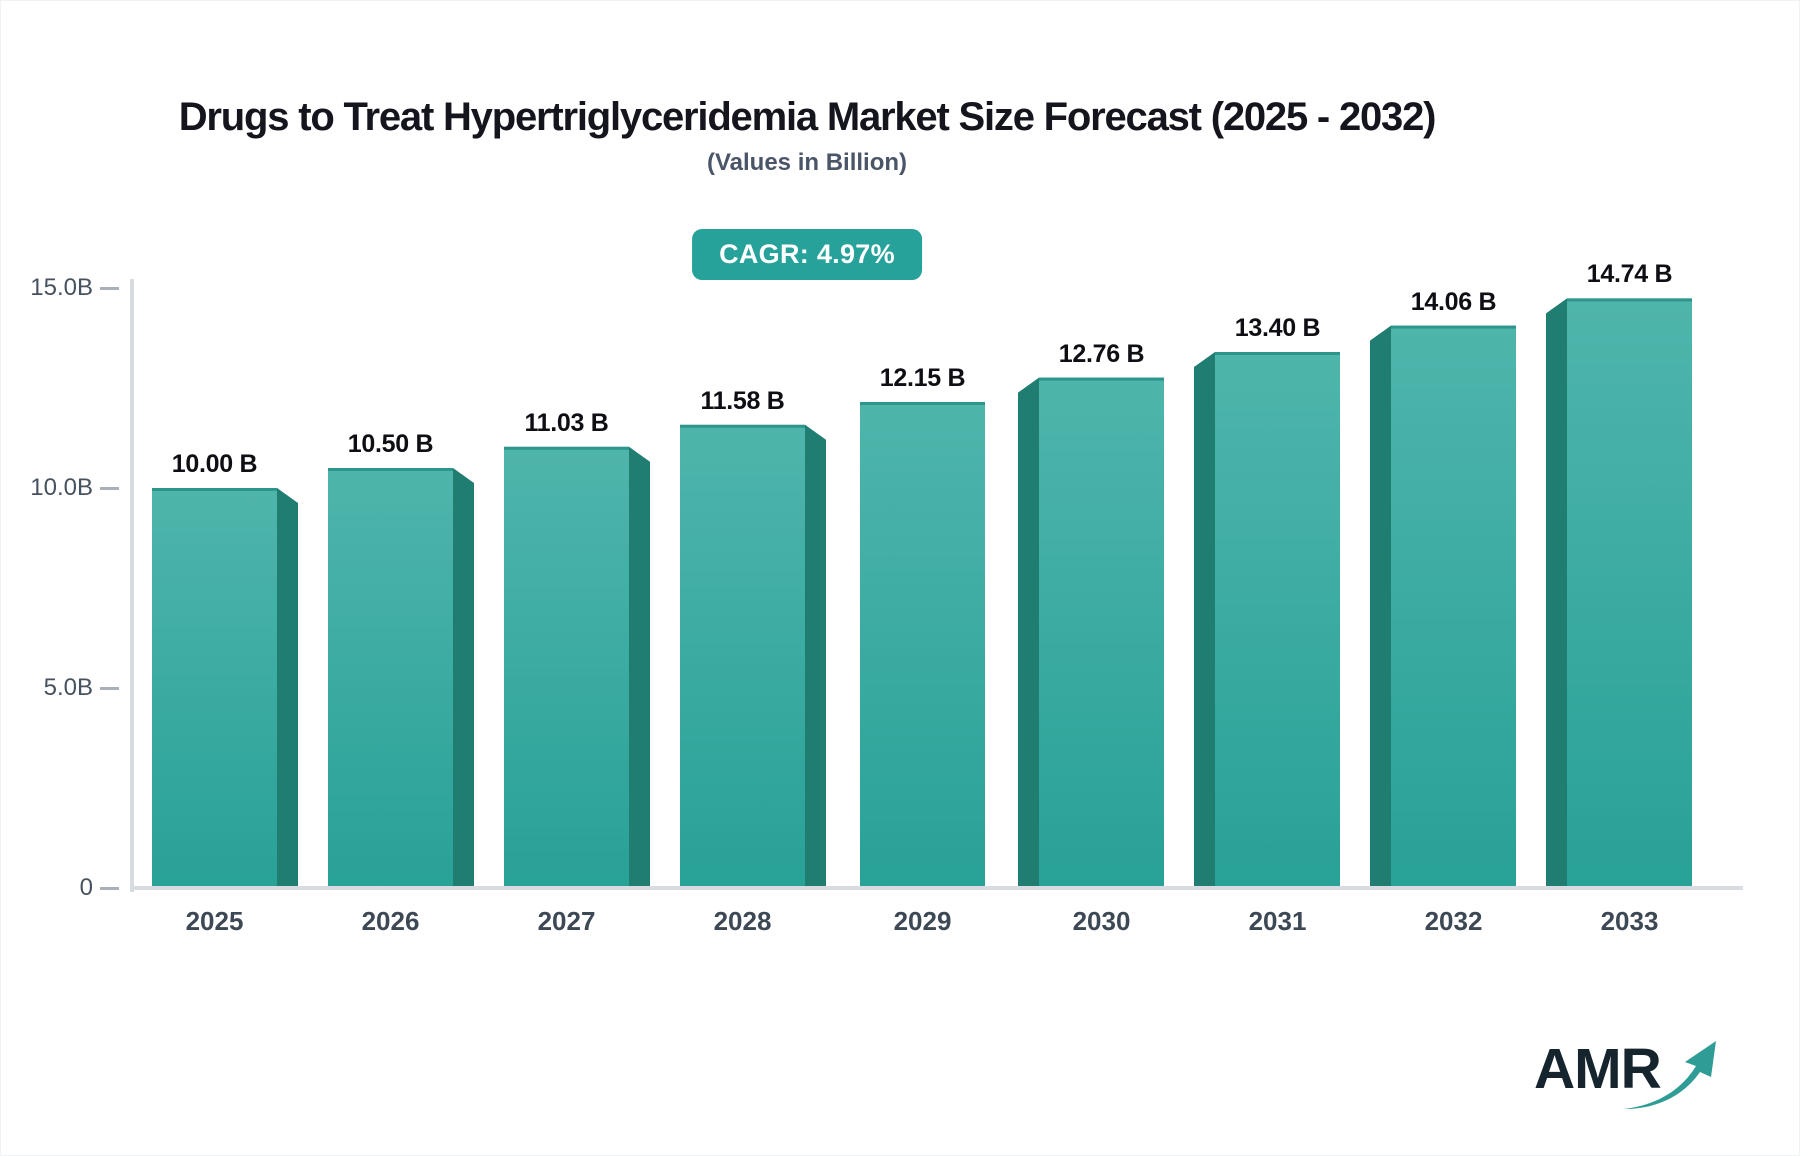  I want to click on cagr-badge: CAGR: 4.97%, so click(807, 254).